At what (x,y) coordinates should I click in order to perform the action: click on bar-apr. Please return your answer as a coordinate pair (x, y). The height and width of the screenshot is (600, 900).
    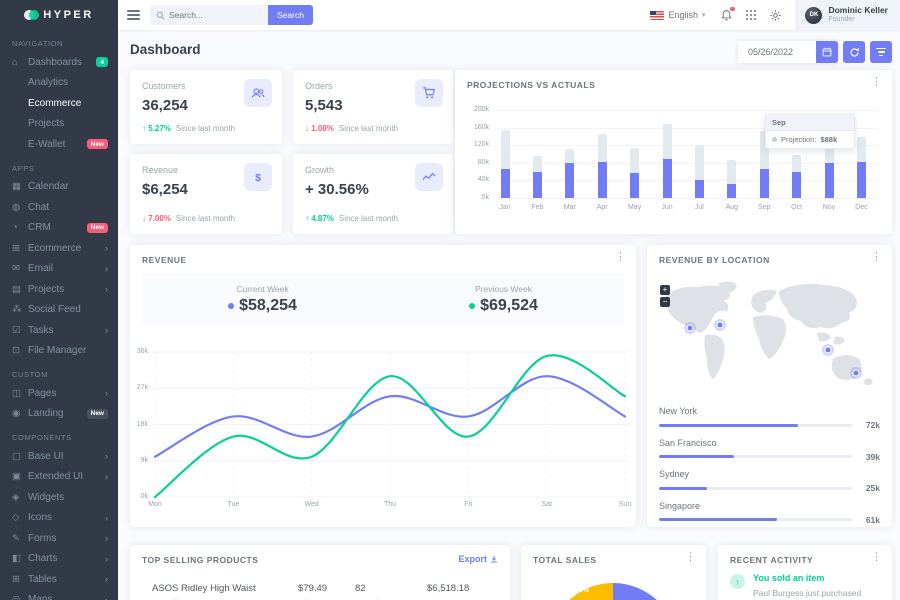
    Looking at the image, I should click on (602, 165).